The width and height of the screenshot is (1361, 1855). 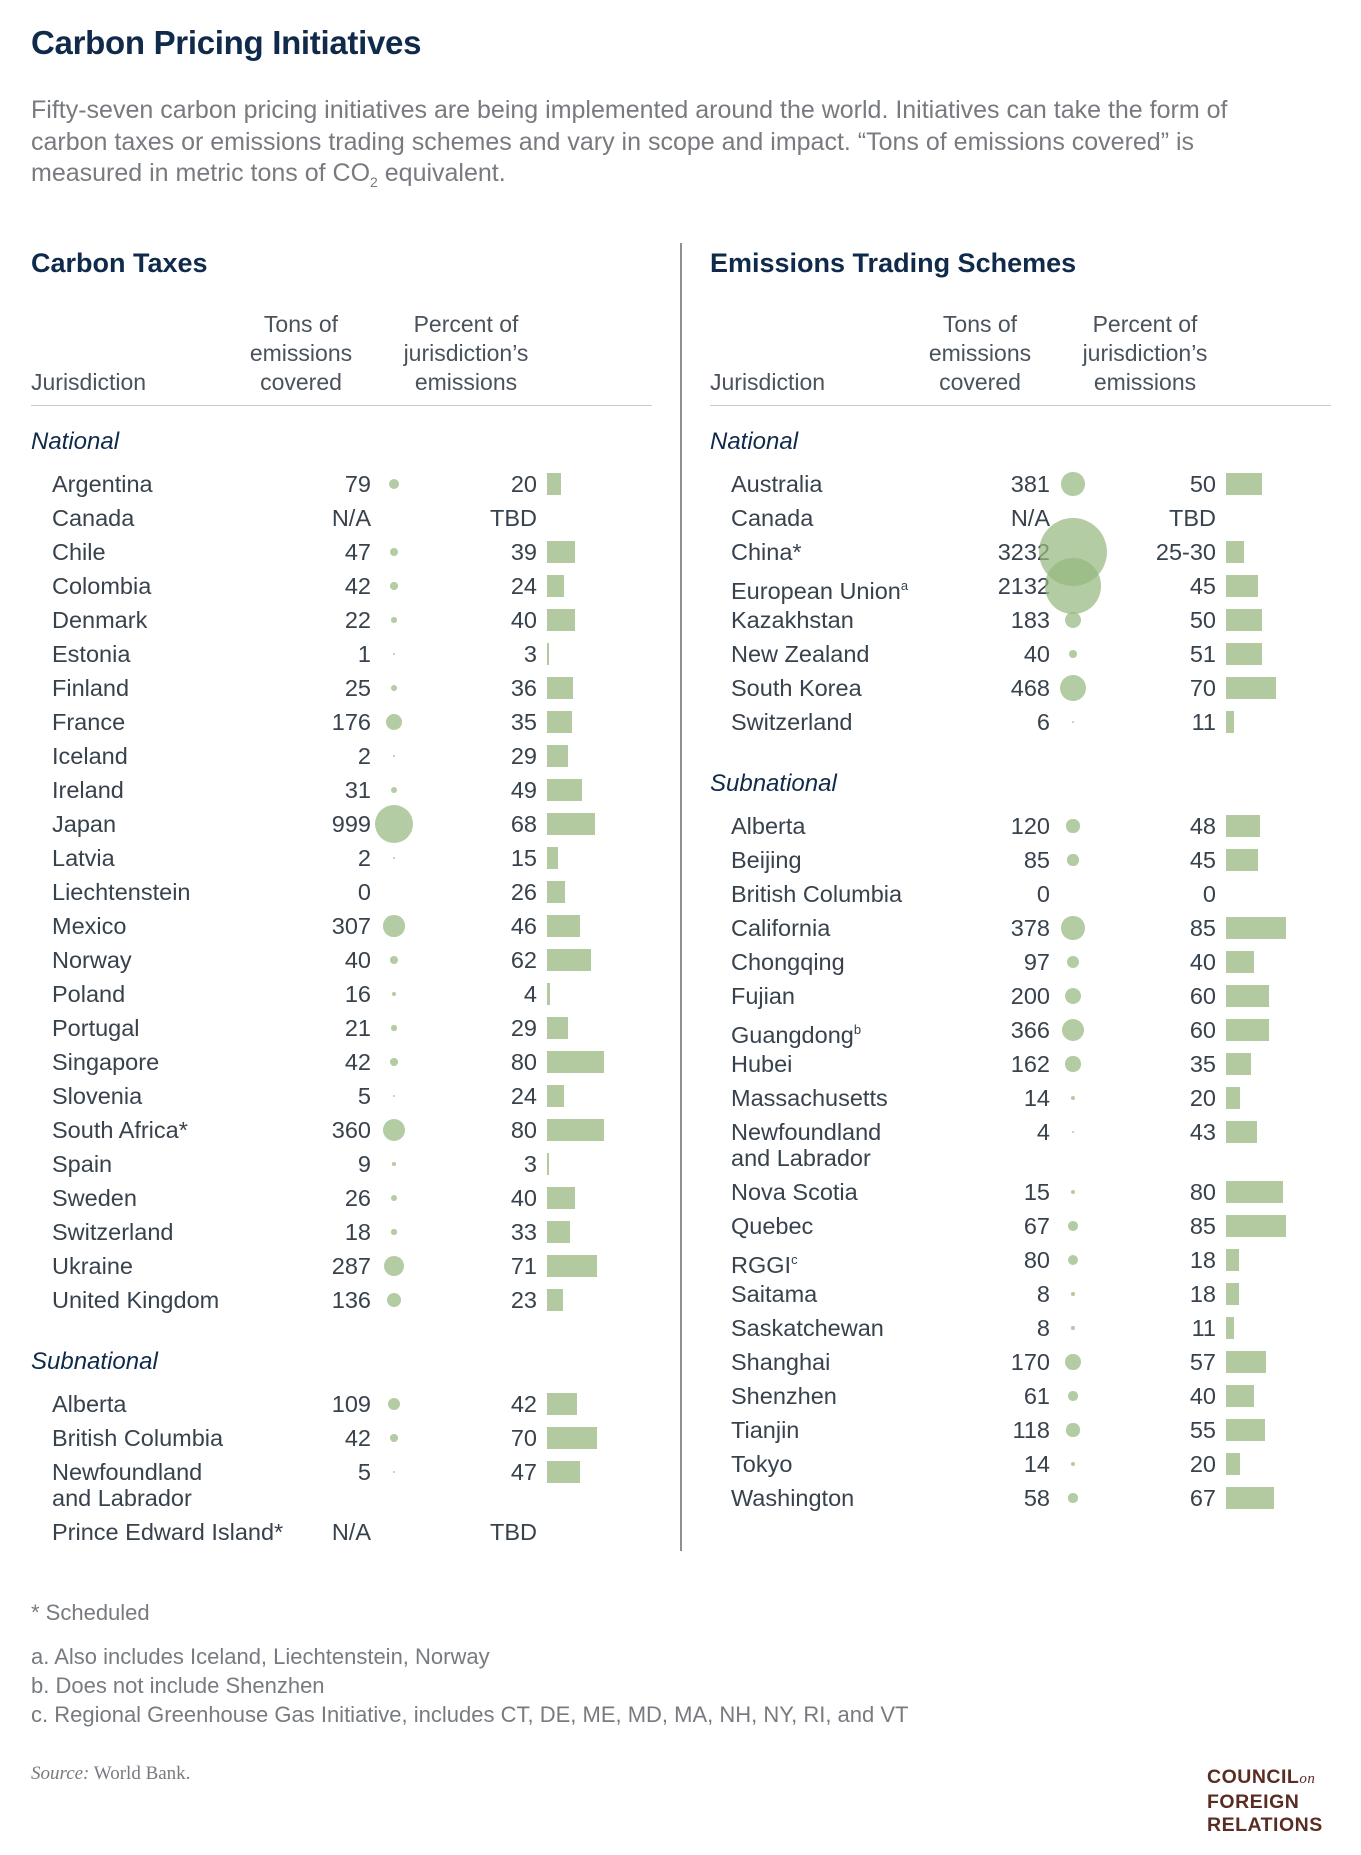 What do you see at coordinates (441, 173) in the screenshot?
I see `intro-text-end: equivalent.` at bounding box center [441, 173].